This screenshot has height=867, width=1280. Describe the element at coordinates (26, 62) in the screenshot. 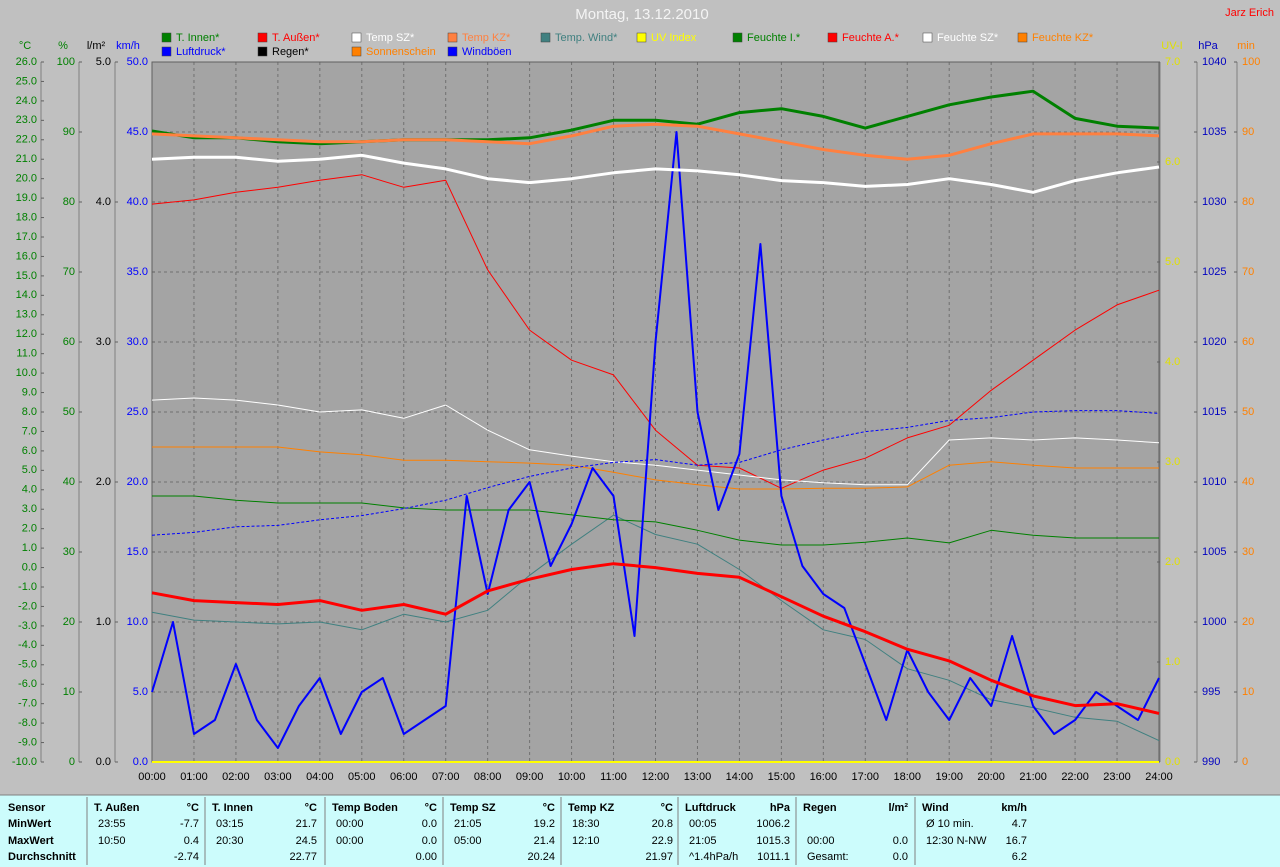

I see `y-tick-label: 26.0` at that location.